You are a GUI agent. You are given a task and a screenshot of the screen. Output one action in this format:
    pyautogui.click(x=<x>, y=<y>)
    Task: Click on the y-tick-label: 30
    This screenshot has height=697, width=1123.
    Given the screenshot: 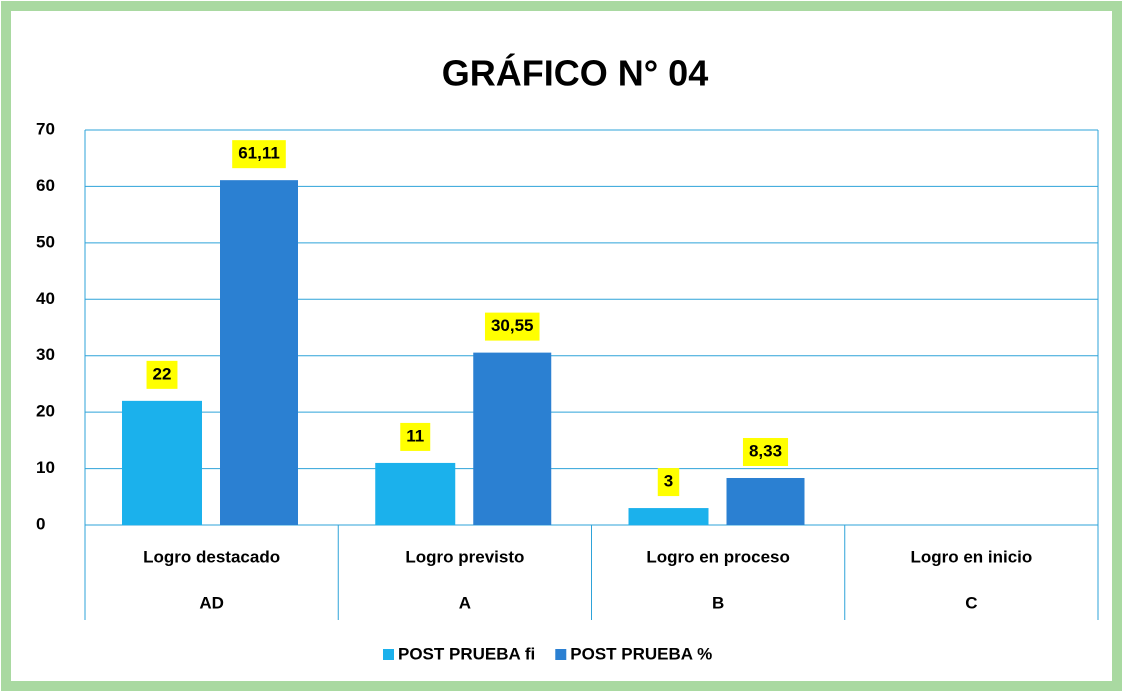 What is the action you would take?
    pyautogui.click(x=45, y=354)
    